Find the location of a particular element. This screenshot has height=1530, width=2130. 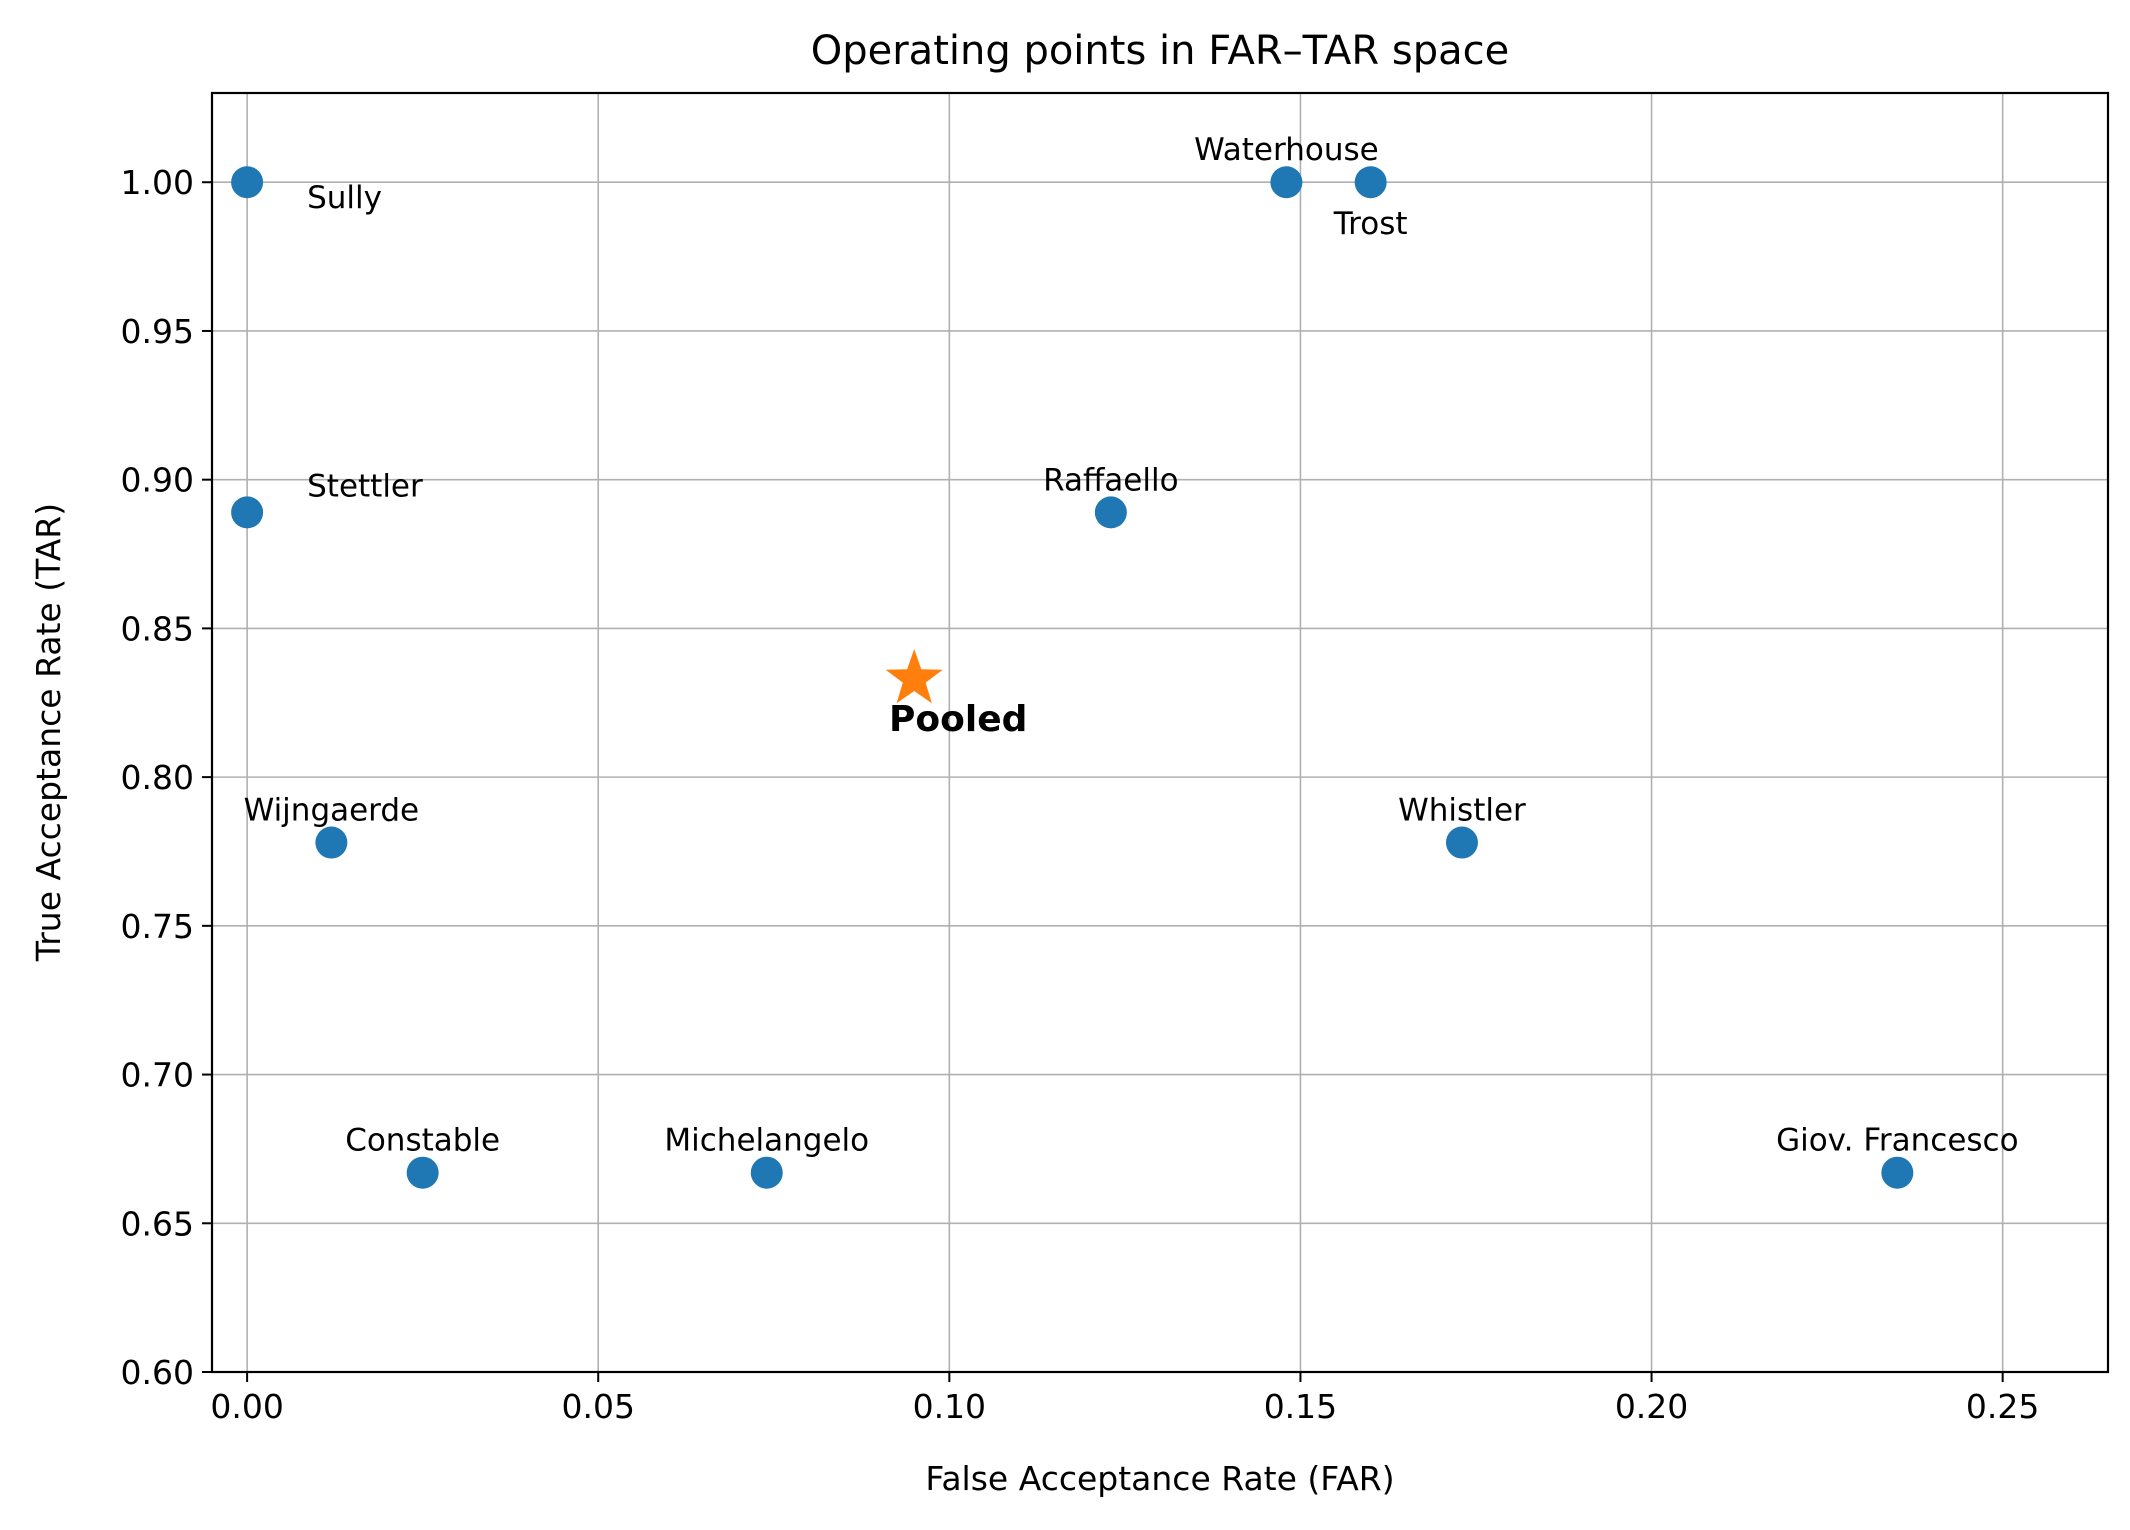

y-tick-label: 0.95 is located at coordinates (157, 331).